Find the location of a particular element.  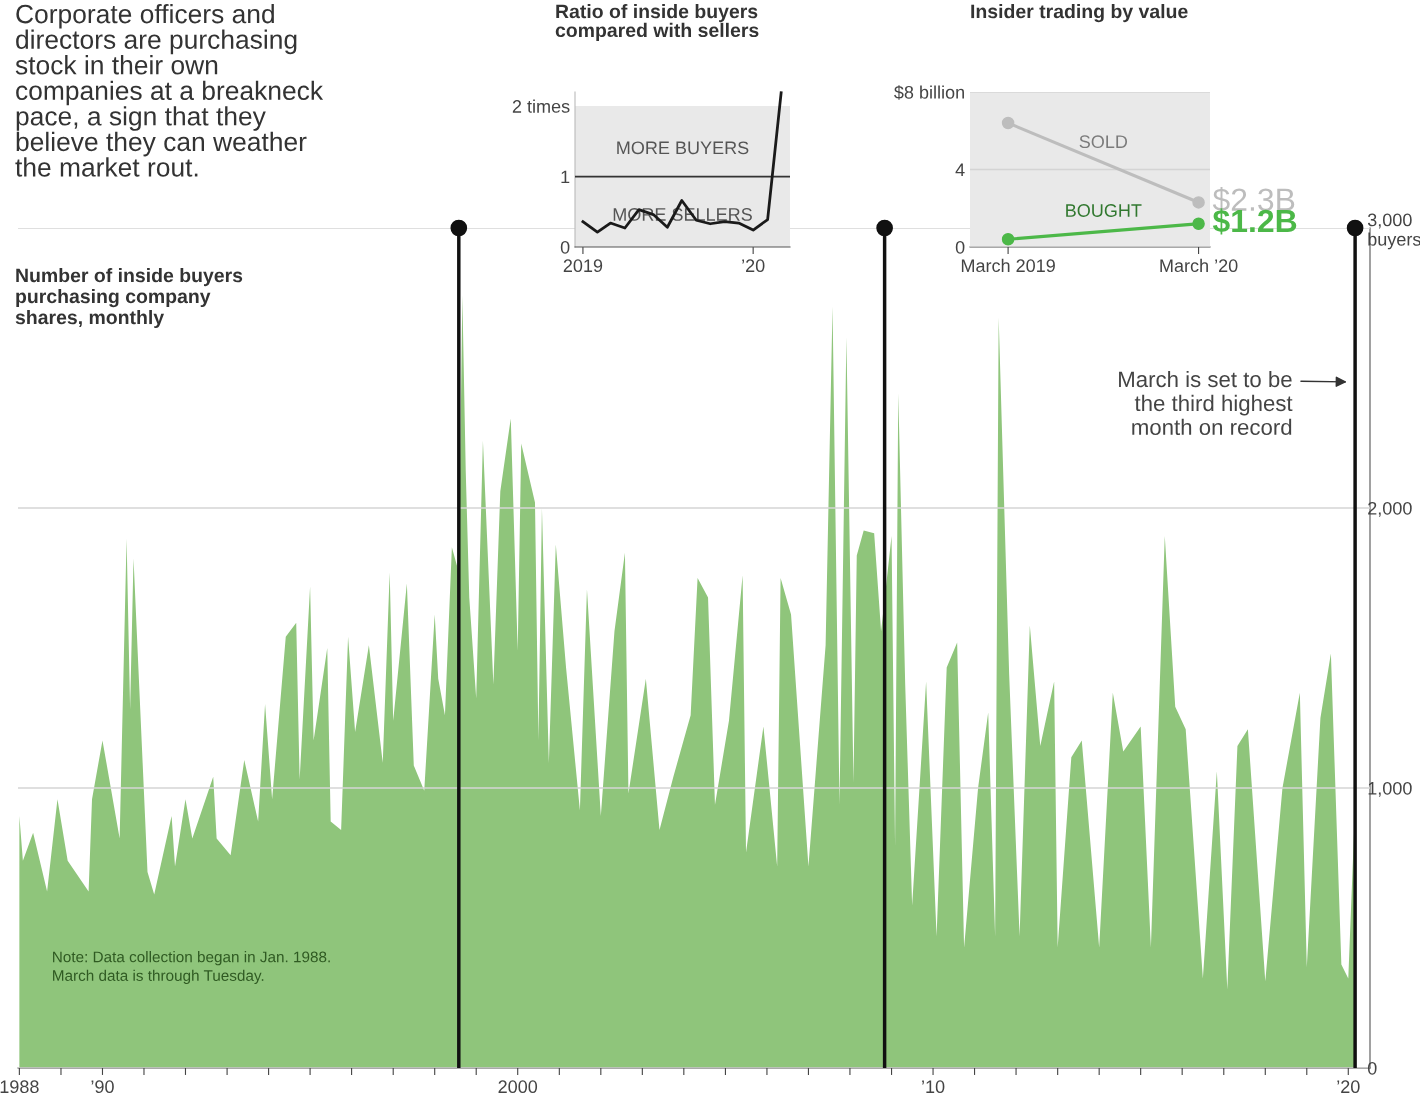

series-label: SOLD is located at coordinates (1103, 142).